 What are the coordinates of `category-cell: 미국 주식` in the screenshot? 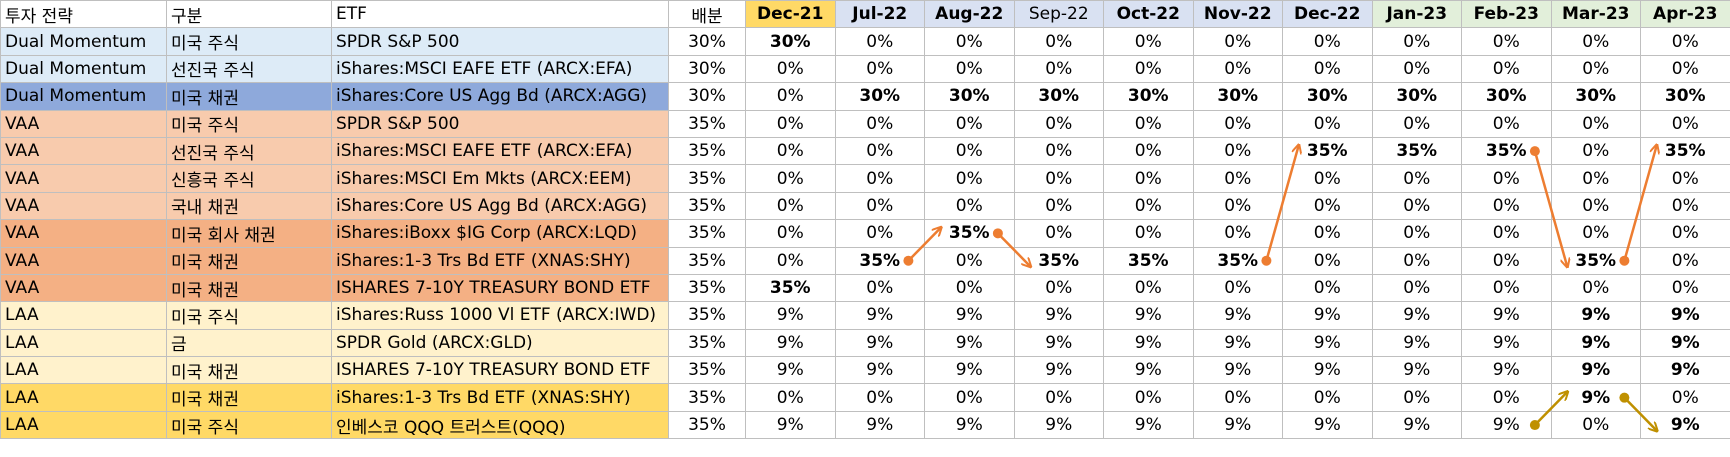 It's located at (249, 425).